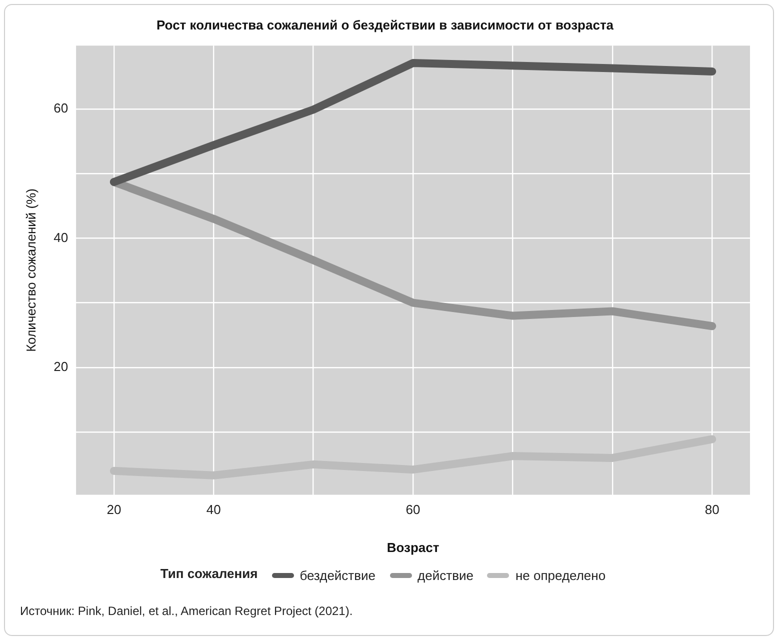 This screenshot has height=641, width=780. Describe the element at coordinates (446, 575) in the screenshot. I see `legend-label: действие` at that location.